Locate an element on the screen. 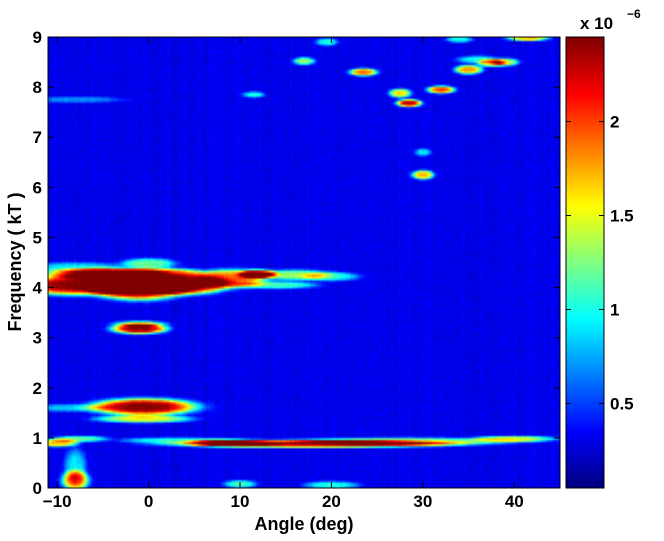 Image resolution: width=664 pixels, height=541 pixels. colorbar-multiplier: x 10 is located at coordinates (596, 23).